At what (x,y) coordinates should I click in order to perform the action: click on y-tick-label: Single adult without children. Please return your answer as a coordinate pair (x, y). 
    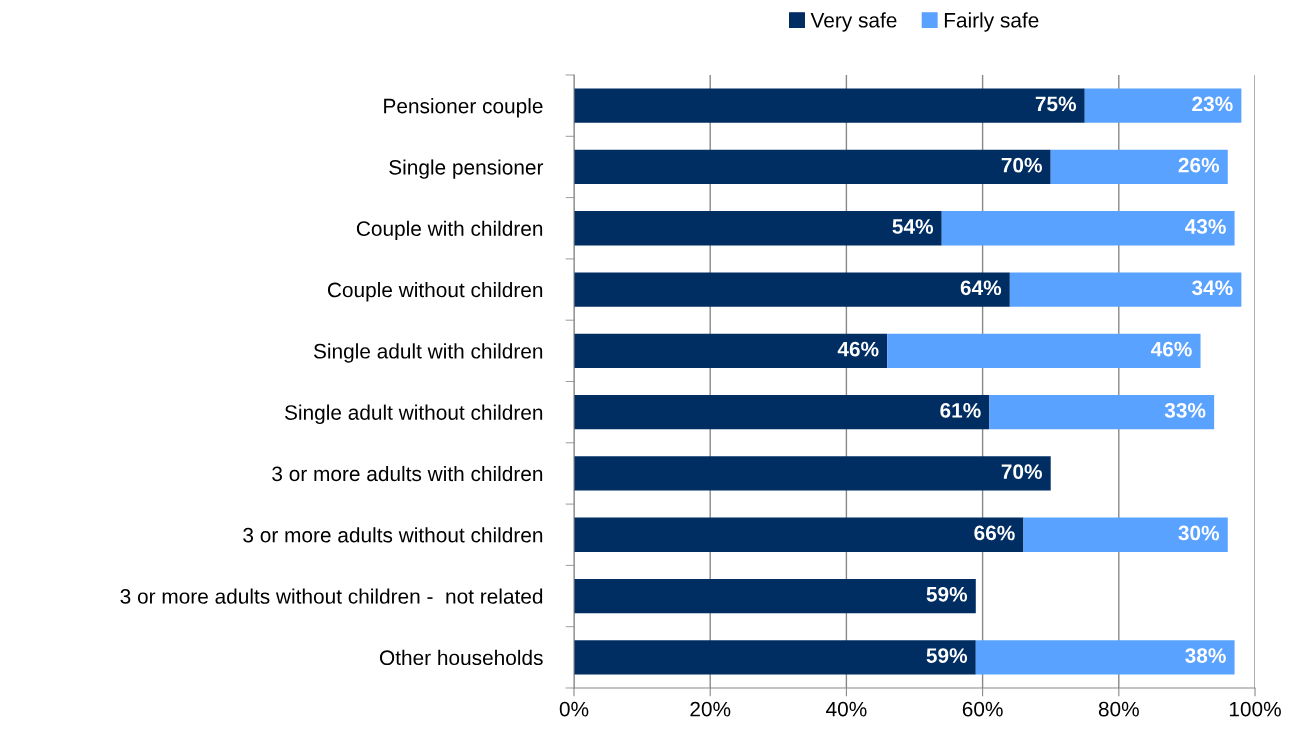
    Looking at the image, I should click on (413, 414).